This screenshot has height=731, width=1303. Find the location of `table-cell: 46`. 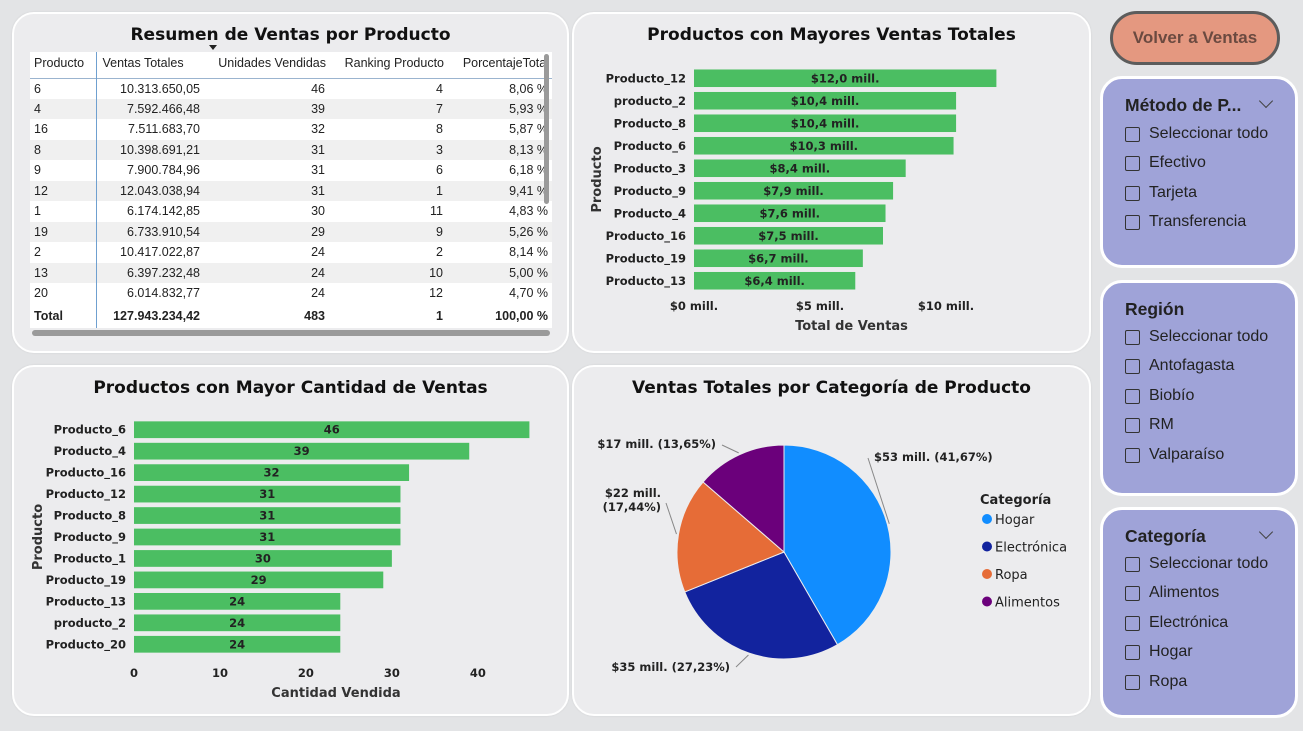

table-cell: 46 is located at coordinates (318, 88).